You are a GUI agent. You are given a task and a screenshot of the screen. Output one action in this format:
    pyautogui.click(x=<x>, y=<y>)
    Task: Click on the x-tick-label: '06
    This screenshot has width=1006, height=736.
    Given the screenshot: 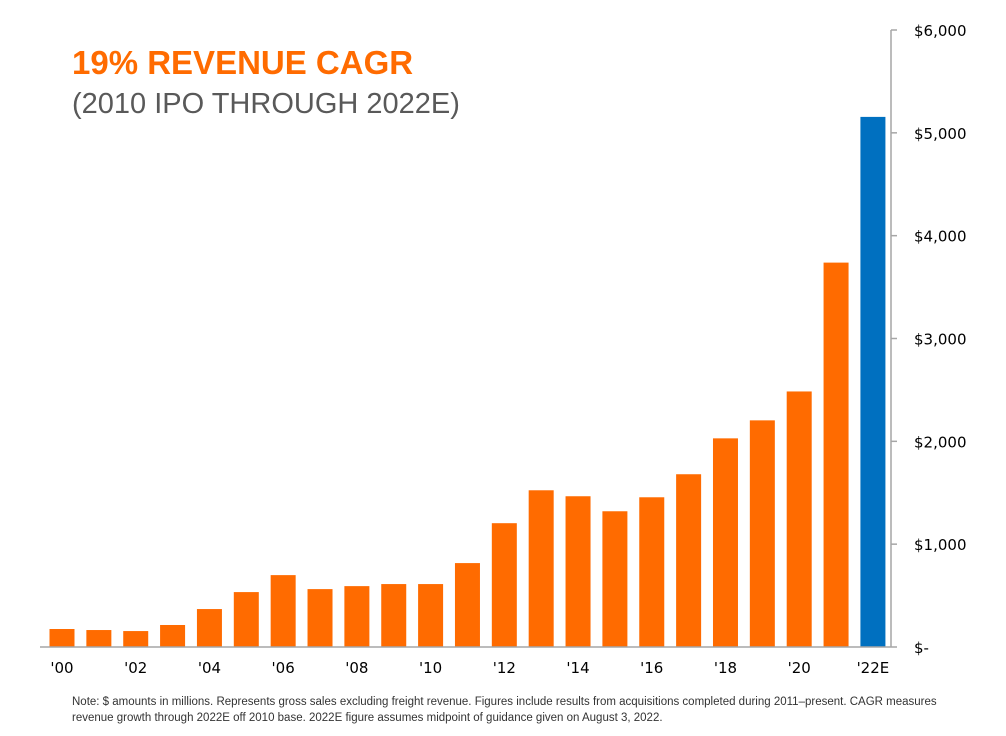 What is the action you would take?
    pyautogui.click(x=283, y=668)
    